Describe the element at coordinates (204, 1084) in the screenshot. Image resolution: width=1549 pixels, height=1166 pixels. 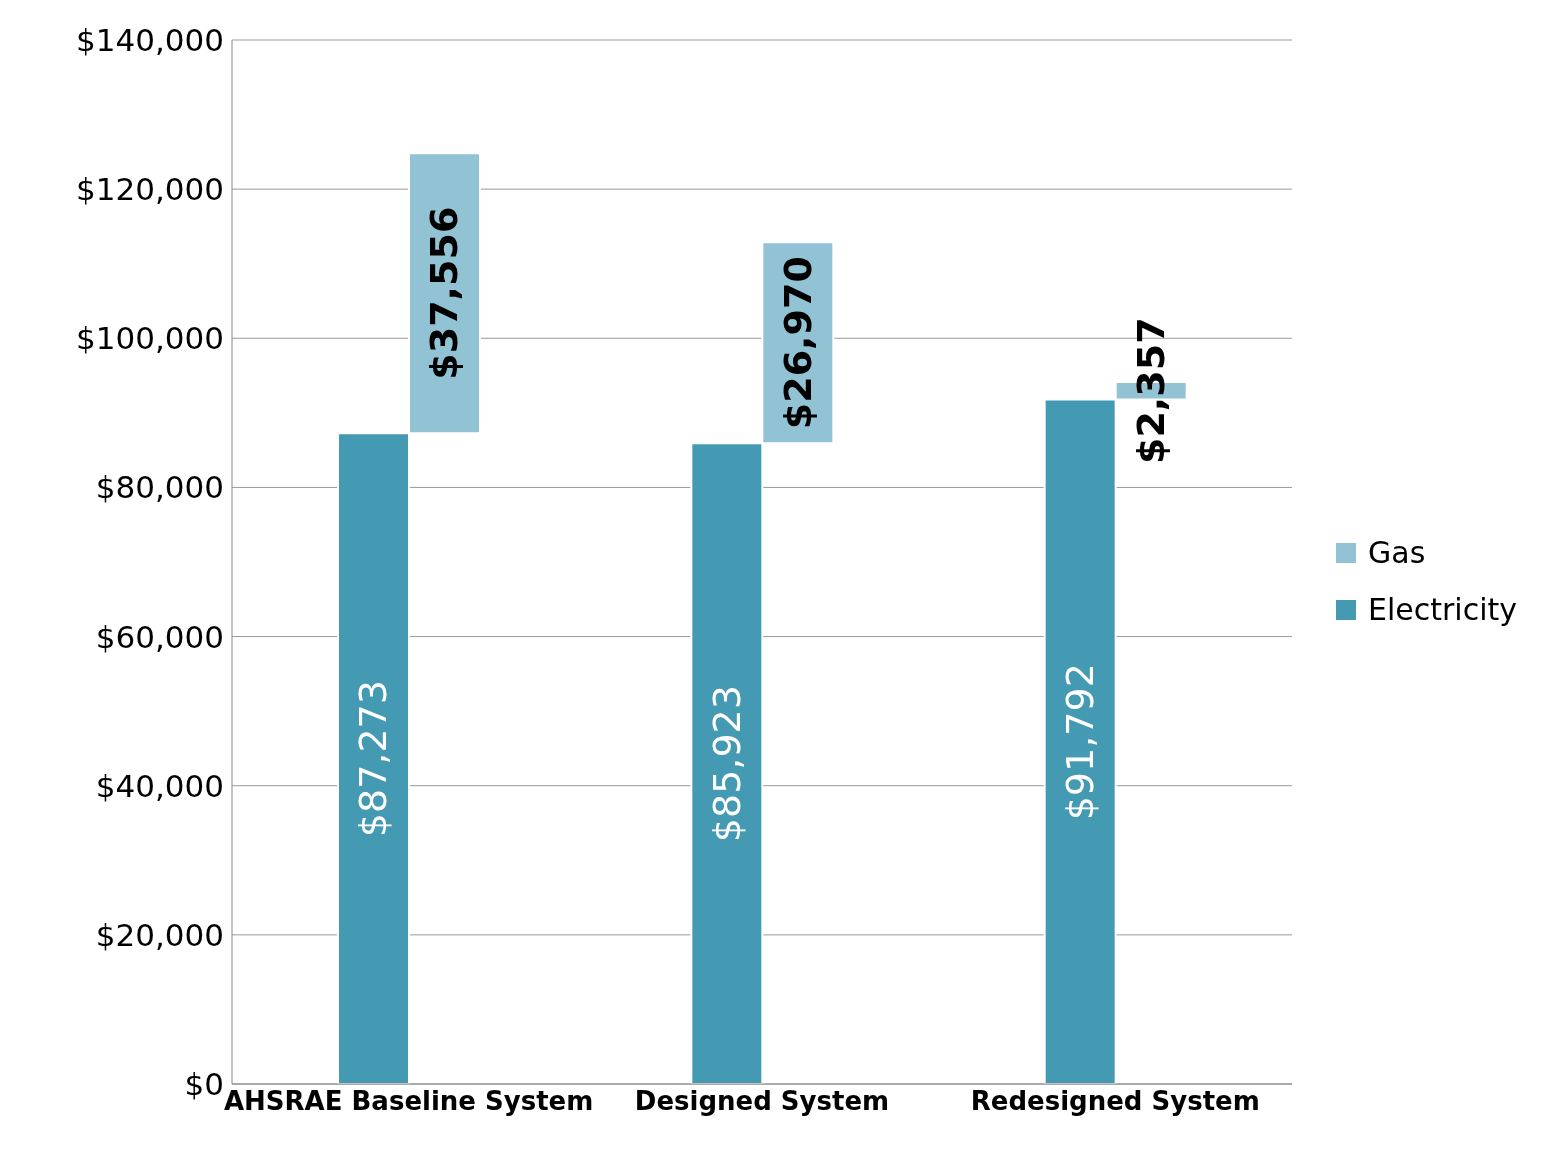
I see `y-tick-label: $0` at that location.